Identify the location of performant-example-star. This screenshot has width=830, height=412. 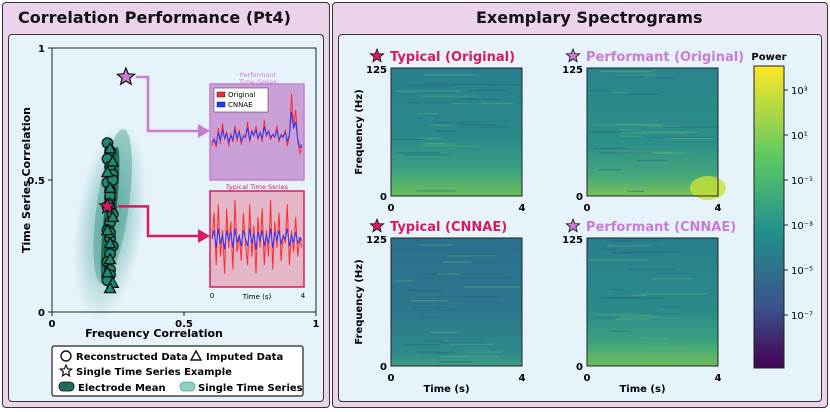
(126, 76).